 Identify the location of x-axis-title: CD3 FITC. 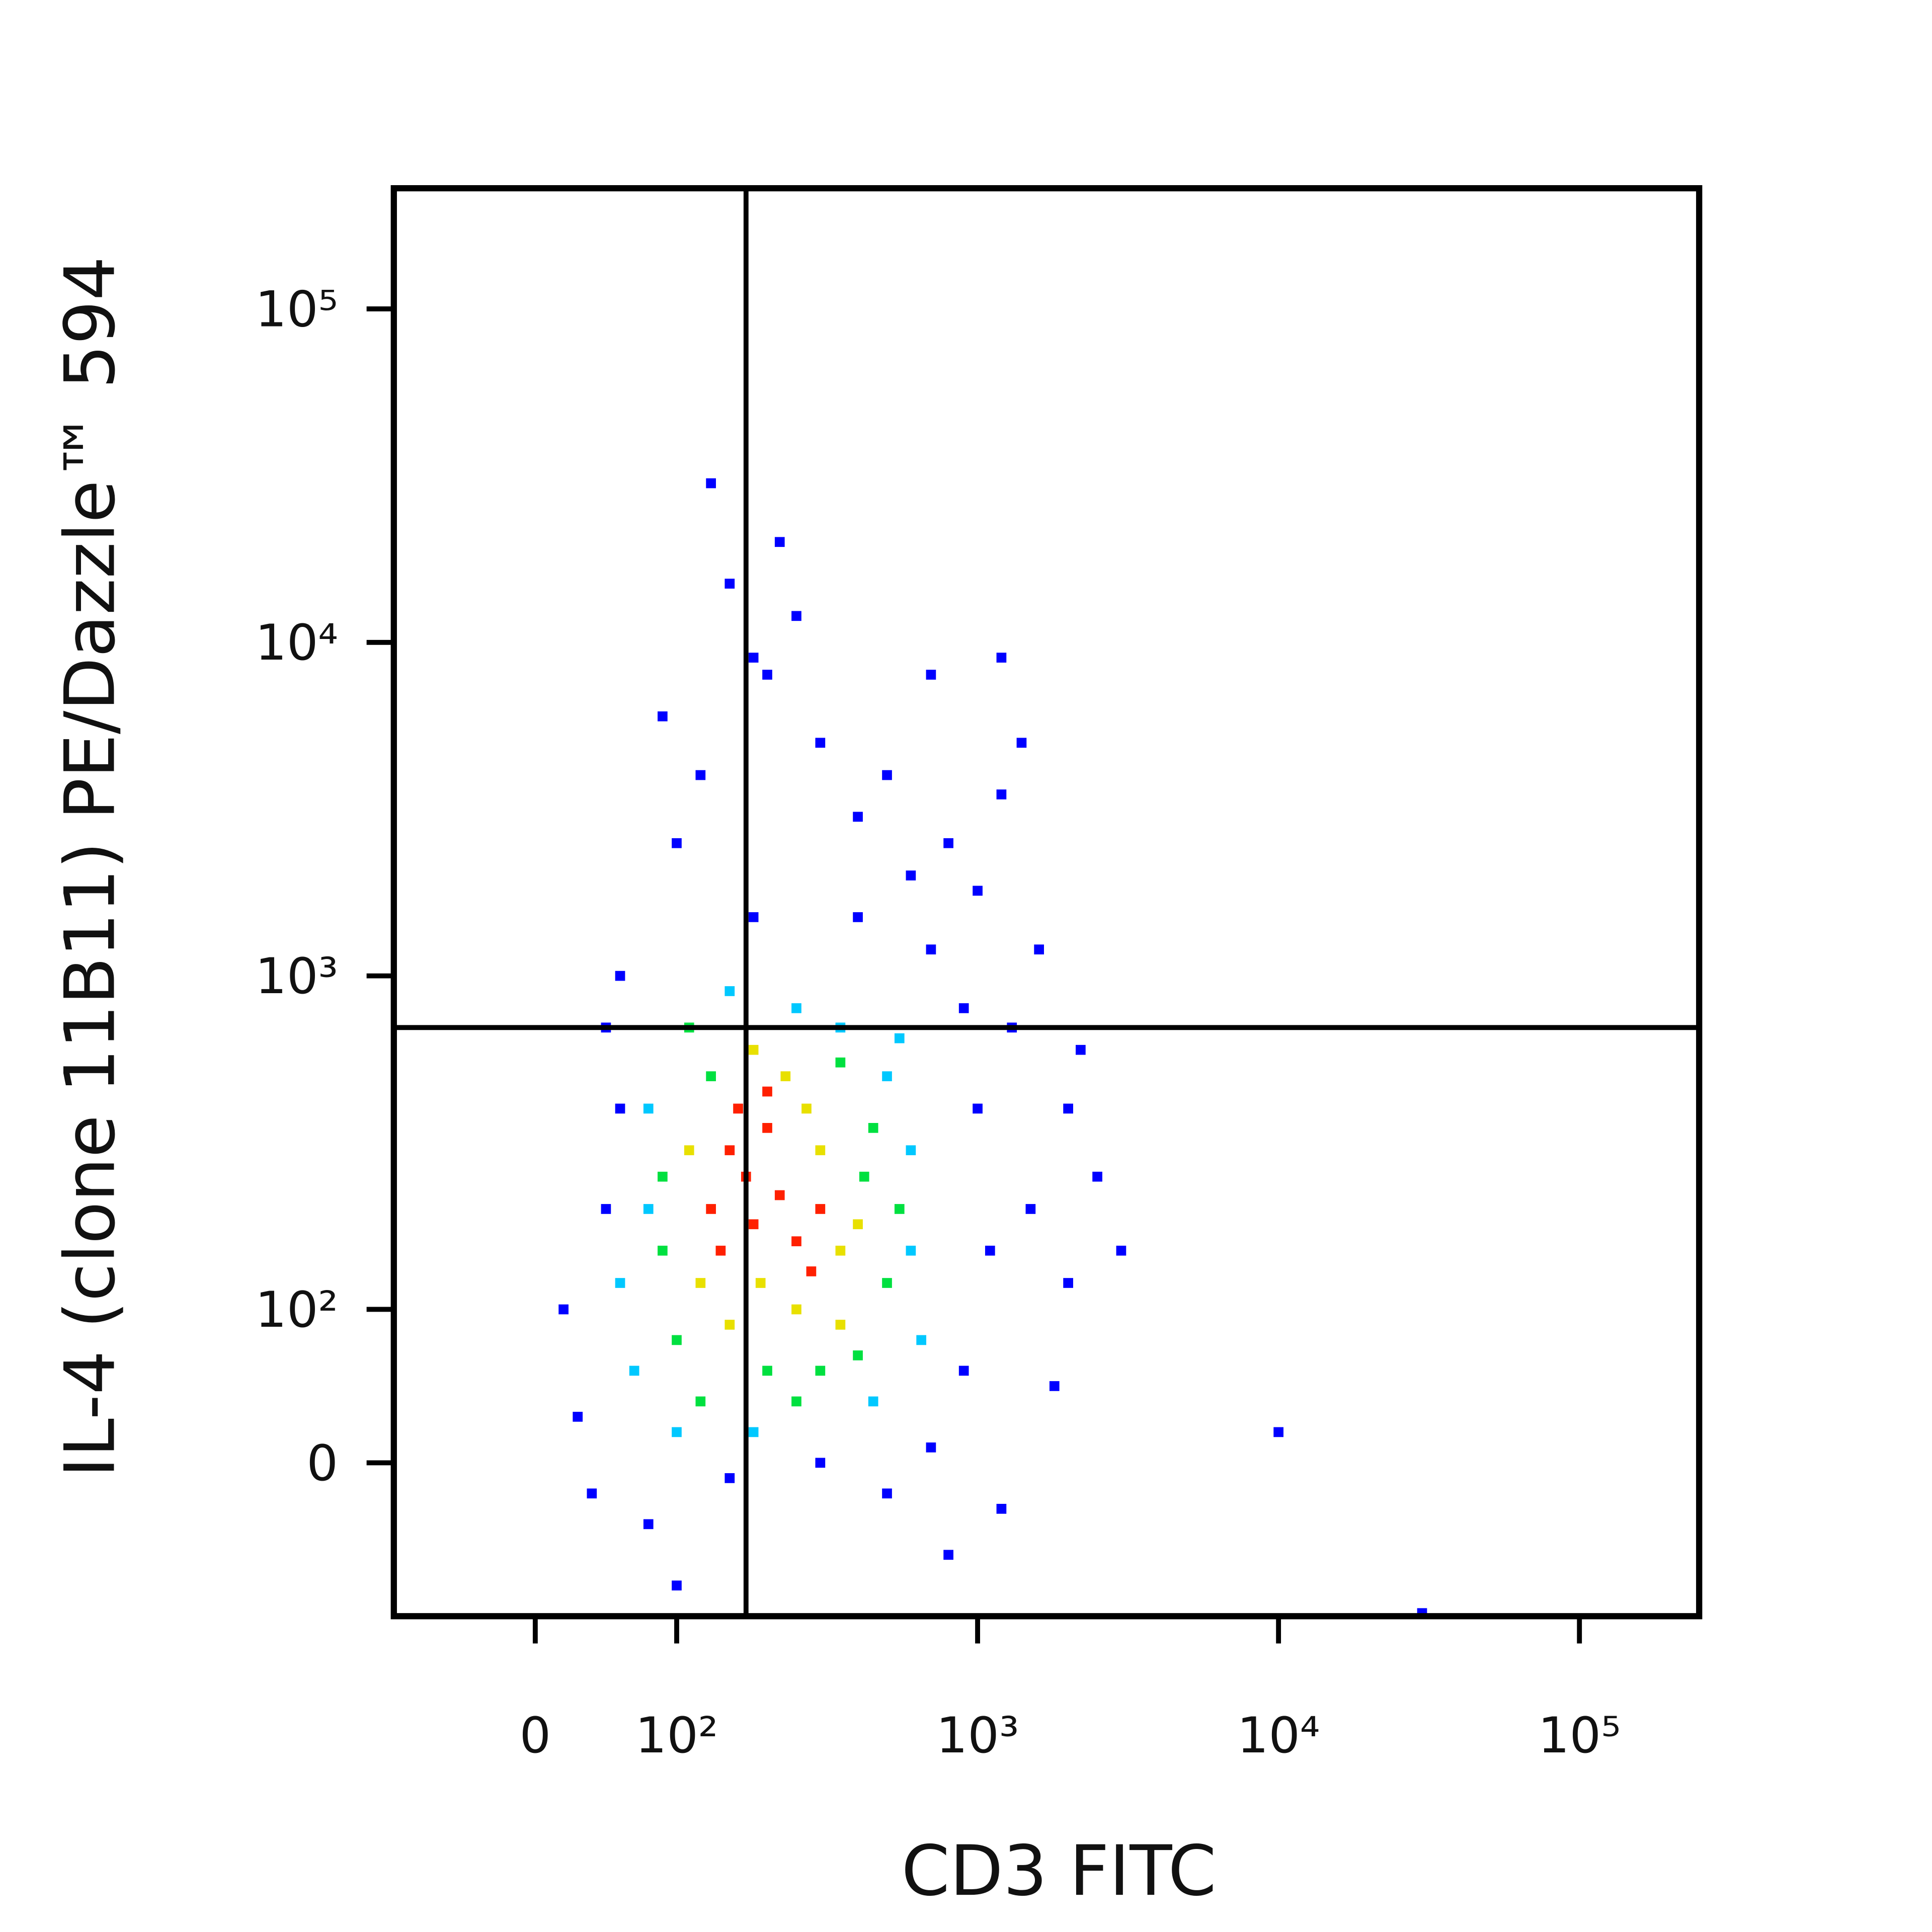
(1060, 1870).